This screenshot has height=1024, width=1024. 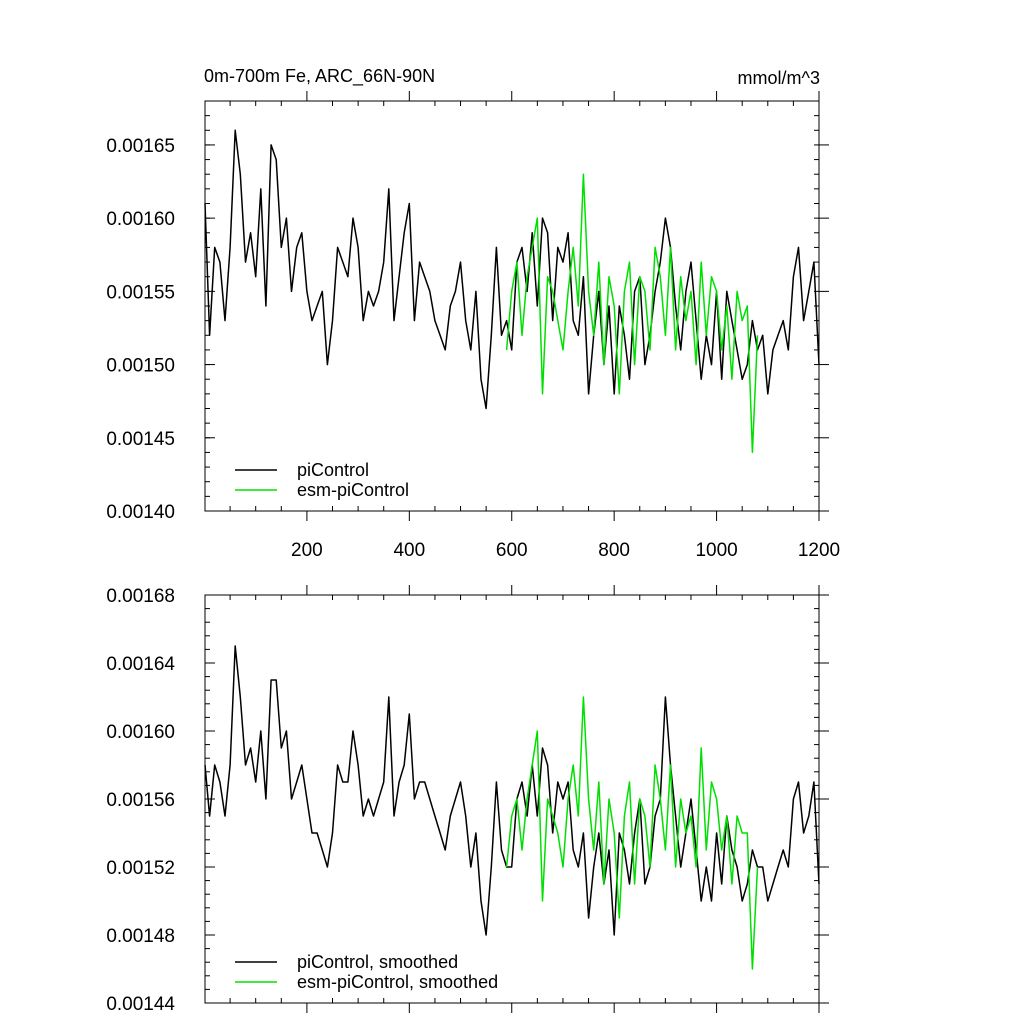 What do you see at coordinates (565, 550) in the screenshot?
I see `top-x-tick-labels: 200 400 600 800 1000 1200` at bounding box center [565, 550].